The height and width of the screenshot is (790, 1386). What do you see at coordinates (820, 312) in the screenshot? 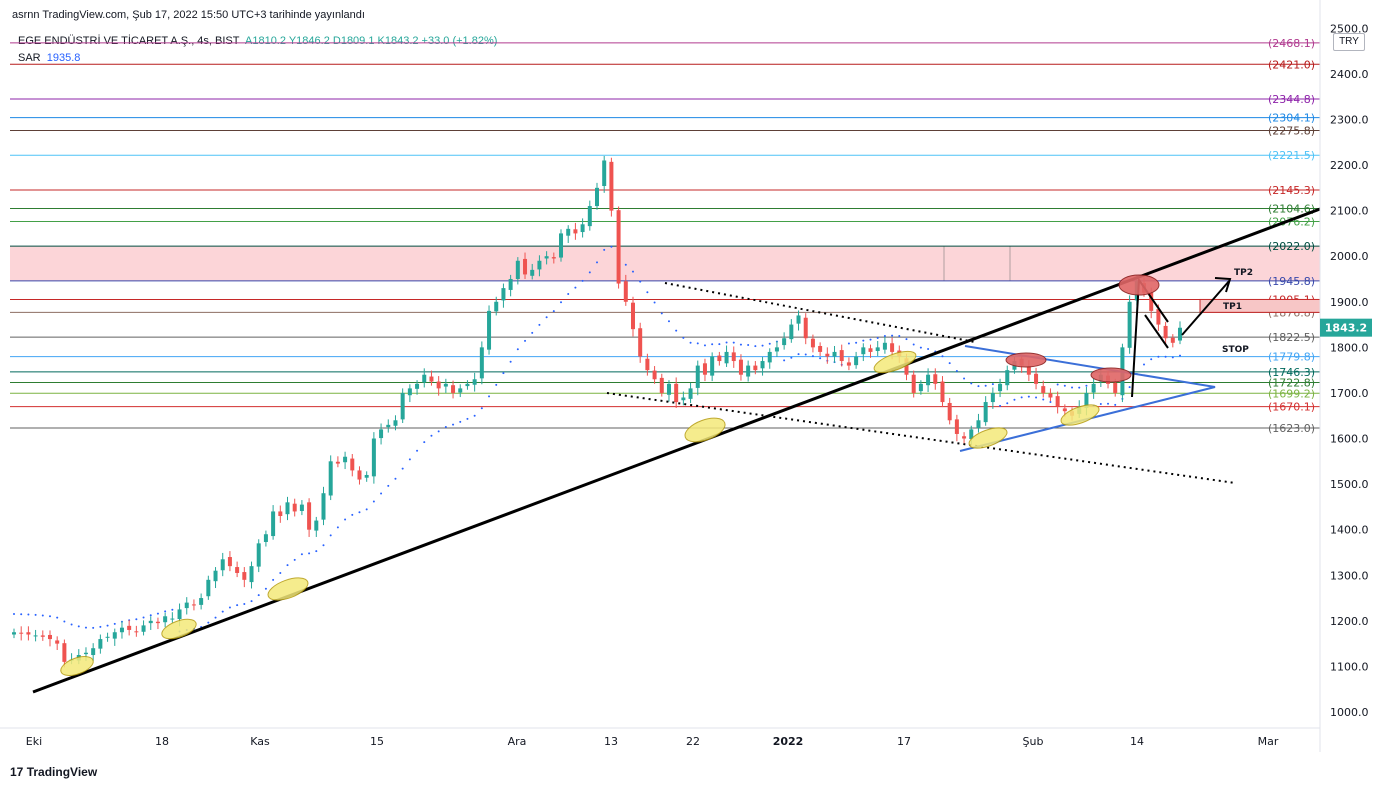
I see `dotted-upper-line` at bounding box center [820, 312].